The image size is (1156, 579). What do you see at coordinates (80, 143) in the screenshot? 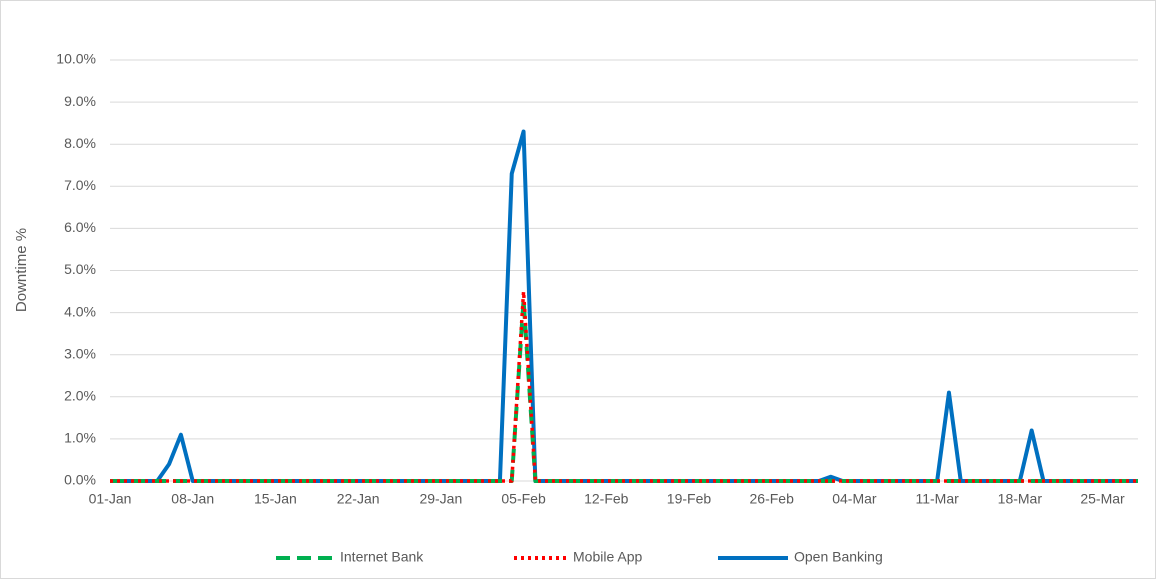
I see `y-tick-label: 8.0%` at bounding box center [80, 143].